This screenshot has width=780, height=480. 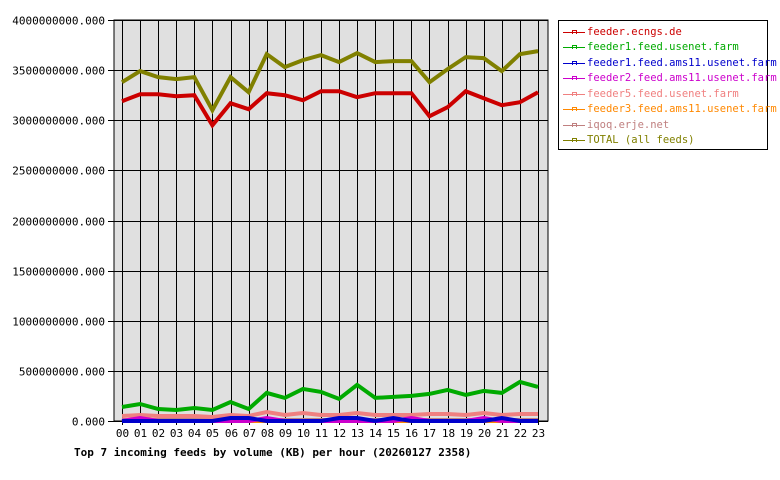 I want to click on x-tick-label: 13, so click(x=357, y=433).